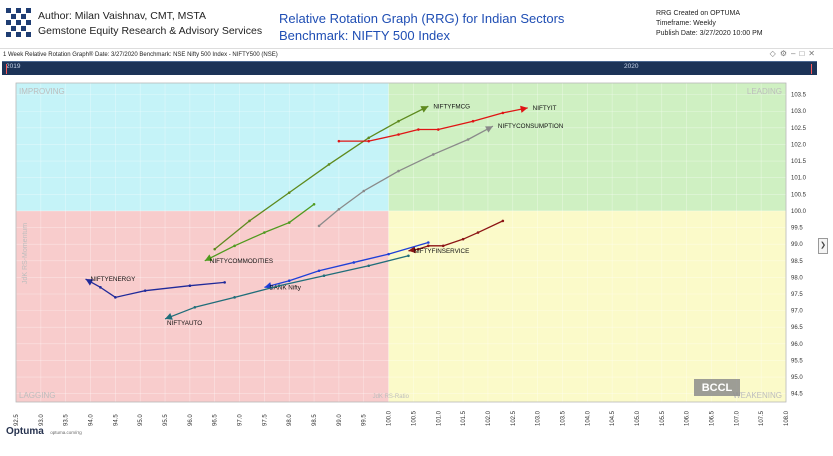  Describe the element at coordinates (588, 418) in the screenshot. I see `x-tick-label: 104.0` at that location.